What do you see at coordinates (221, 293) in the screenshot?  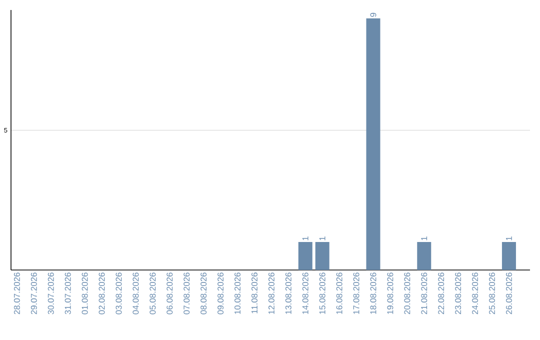 I see `x-tick-label: 09.08.2026` at bounding box center [221, 293].